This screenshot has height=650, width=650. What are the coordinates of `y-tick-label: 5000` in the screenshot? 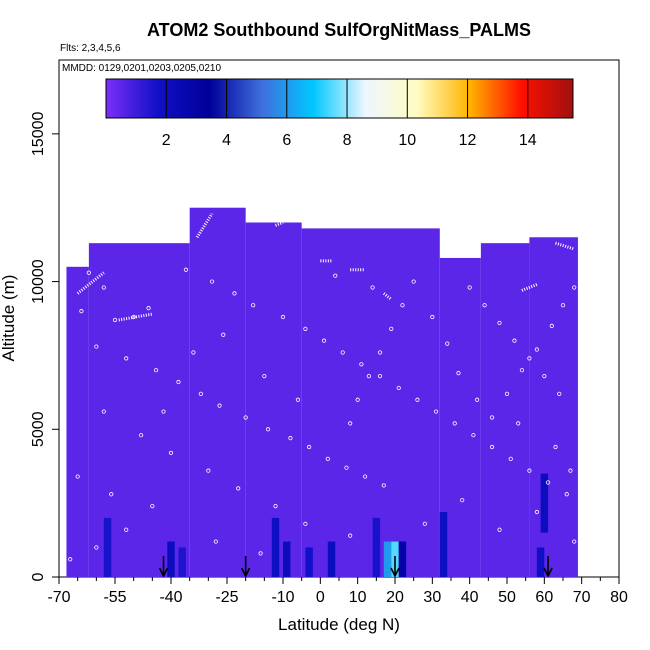 It's located at (38, 429).